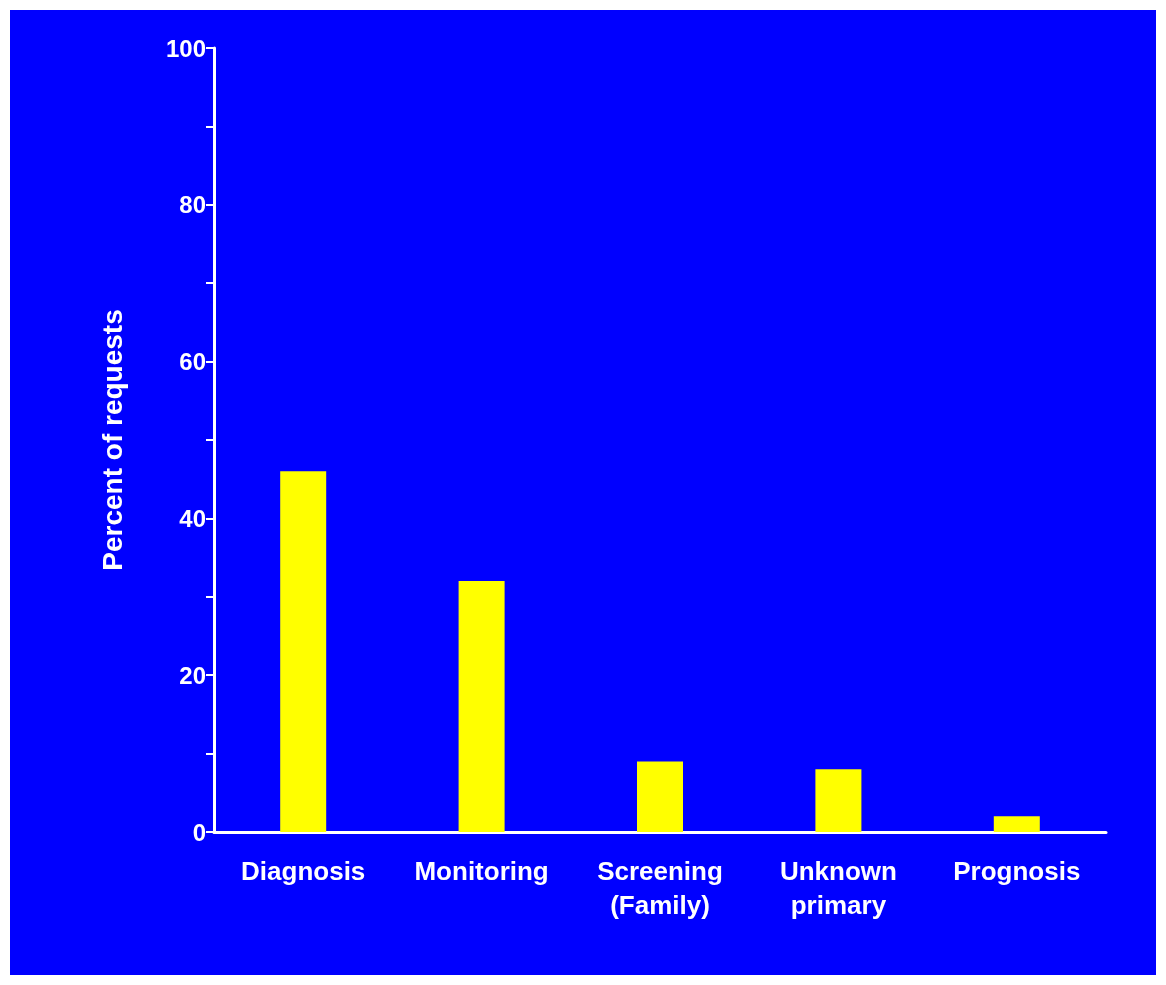 This screenshot has height=985, width=1166. I want to click on y-tick-label: 40, so click(192, 518).